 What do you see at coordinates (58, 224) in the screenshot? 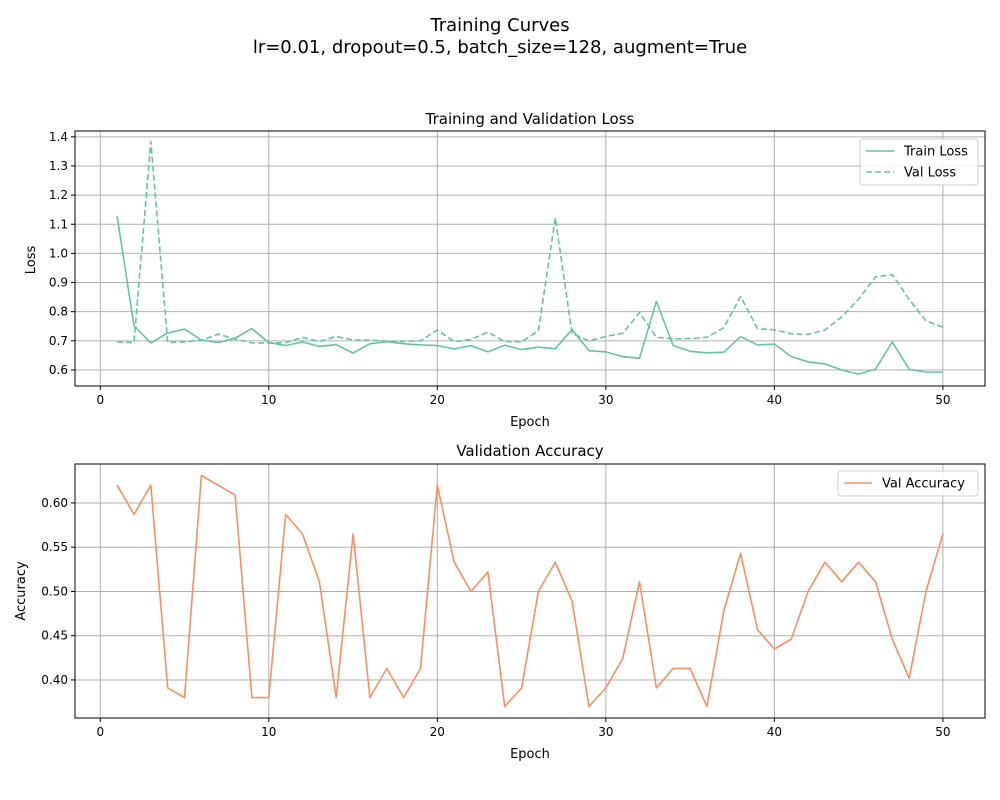
I see `loss-y-tick-label: 1.1` at bounding box center [58, 224].